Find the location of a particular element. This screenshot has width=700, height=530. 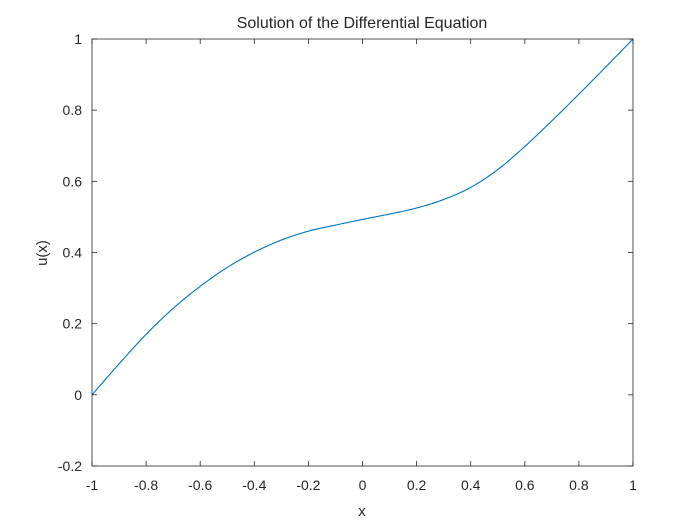

y-axis-label: u(x) is located at coordinates (42, 253).